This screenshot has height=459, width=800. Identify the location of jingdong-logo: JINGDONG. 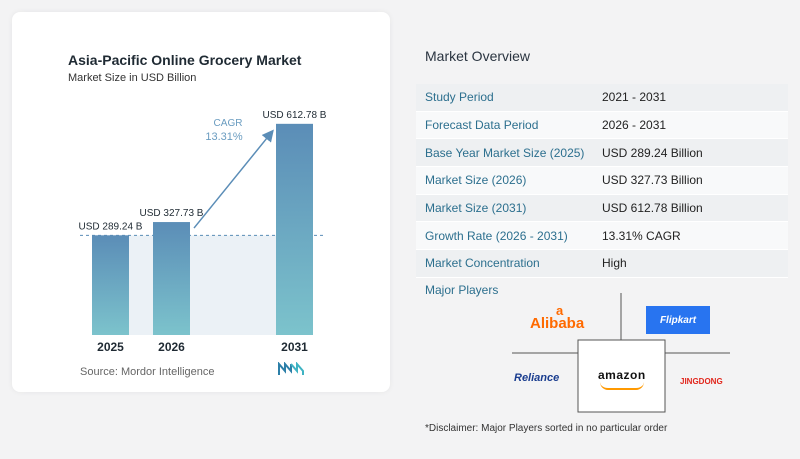
(701, 381).